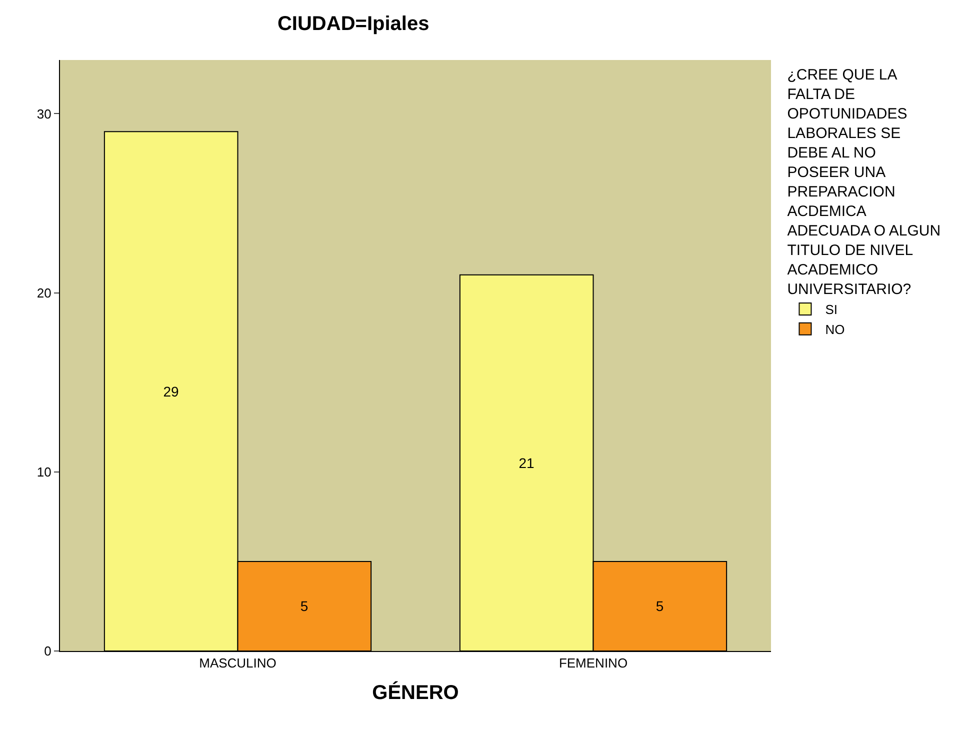 This screenshot has height=731, width=955. I want to click on chart-title: CIUDAD=Ipiales, so click(353, 24).